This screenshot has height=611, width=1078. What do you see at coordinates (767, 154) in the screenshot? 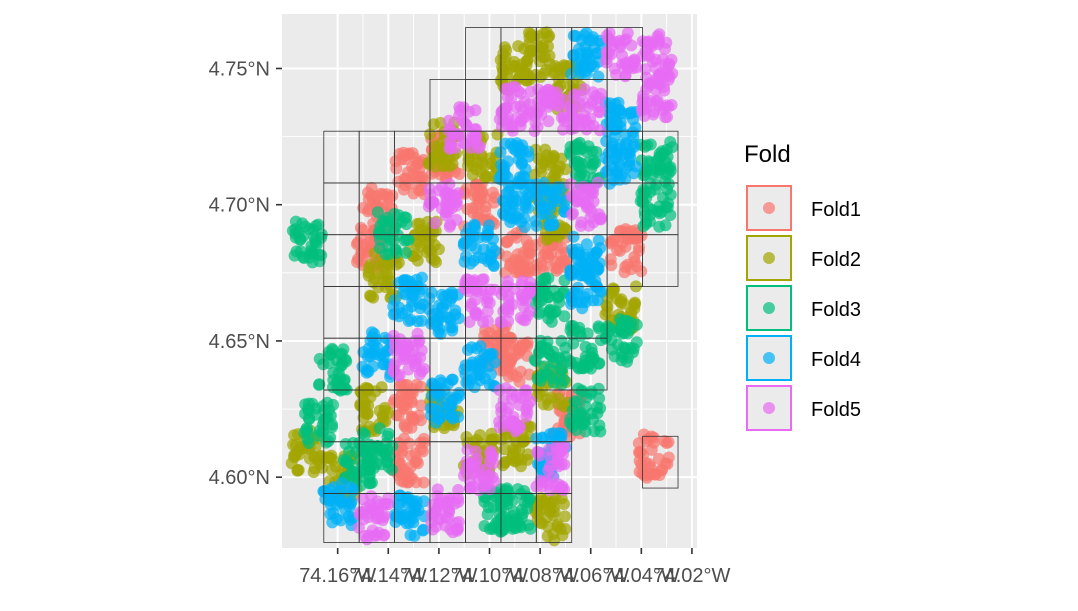
I see `legend-title: Fold` at bounding box center [767, 154].